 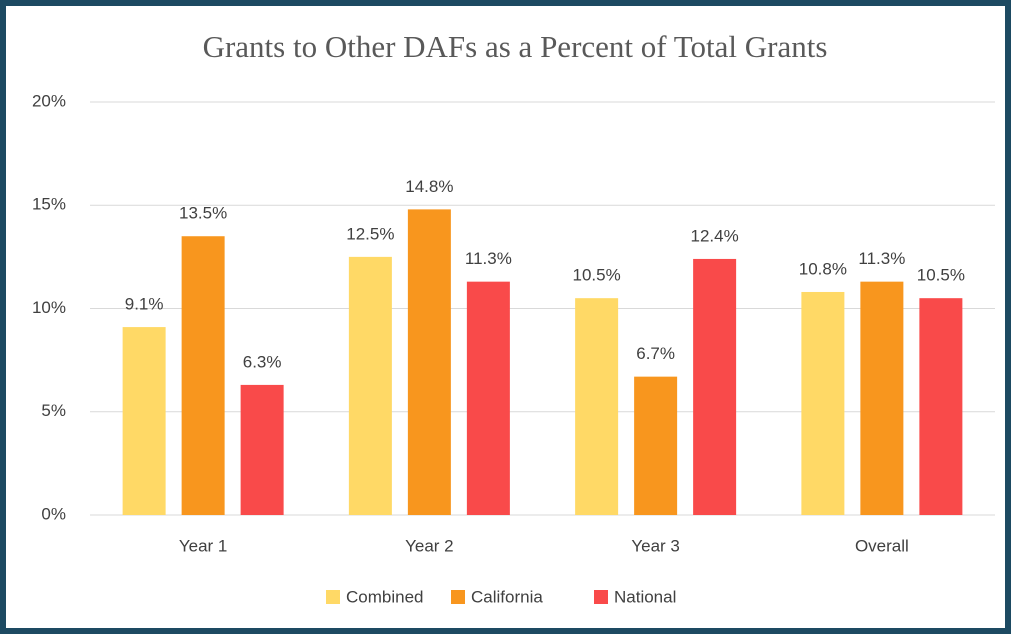 I want to click on y-tick-label: 0%, so click(x=53, y=513).